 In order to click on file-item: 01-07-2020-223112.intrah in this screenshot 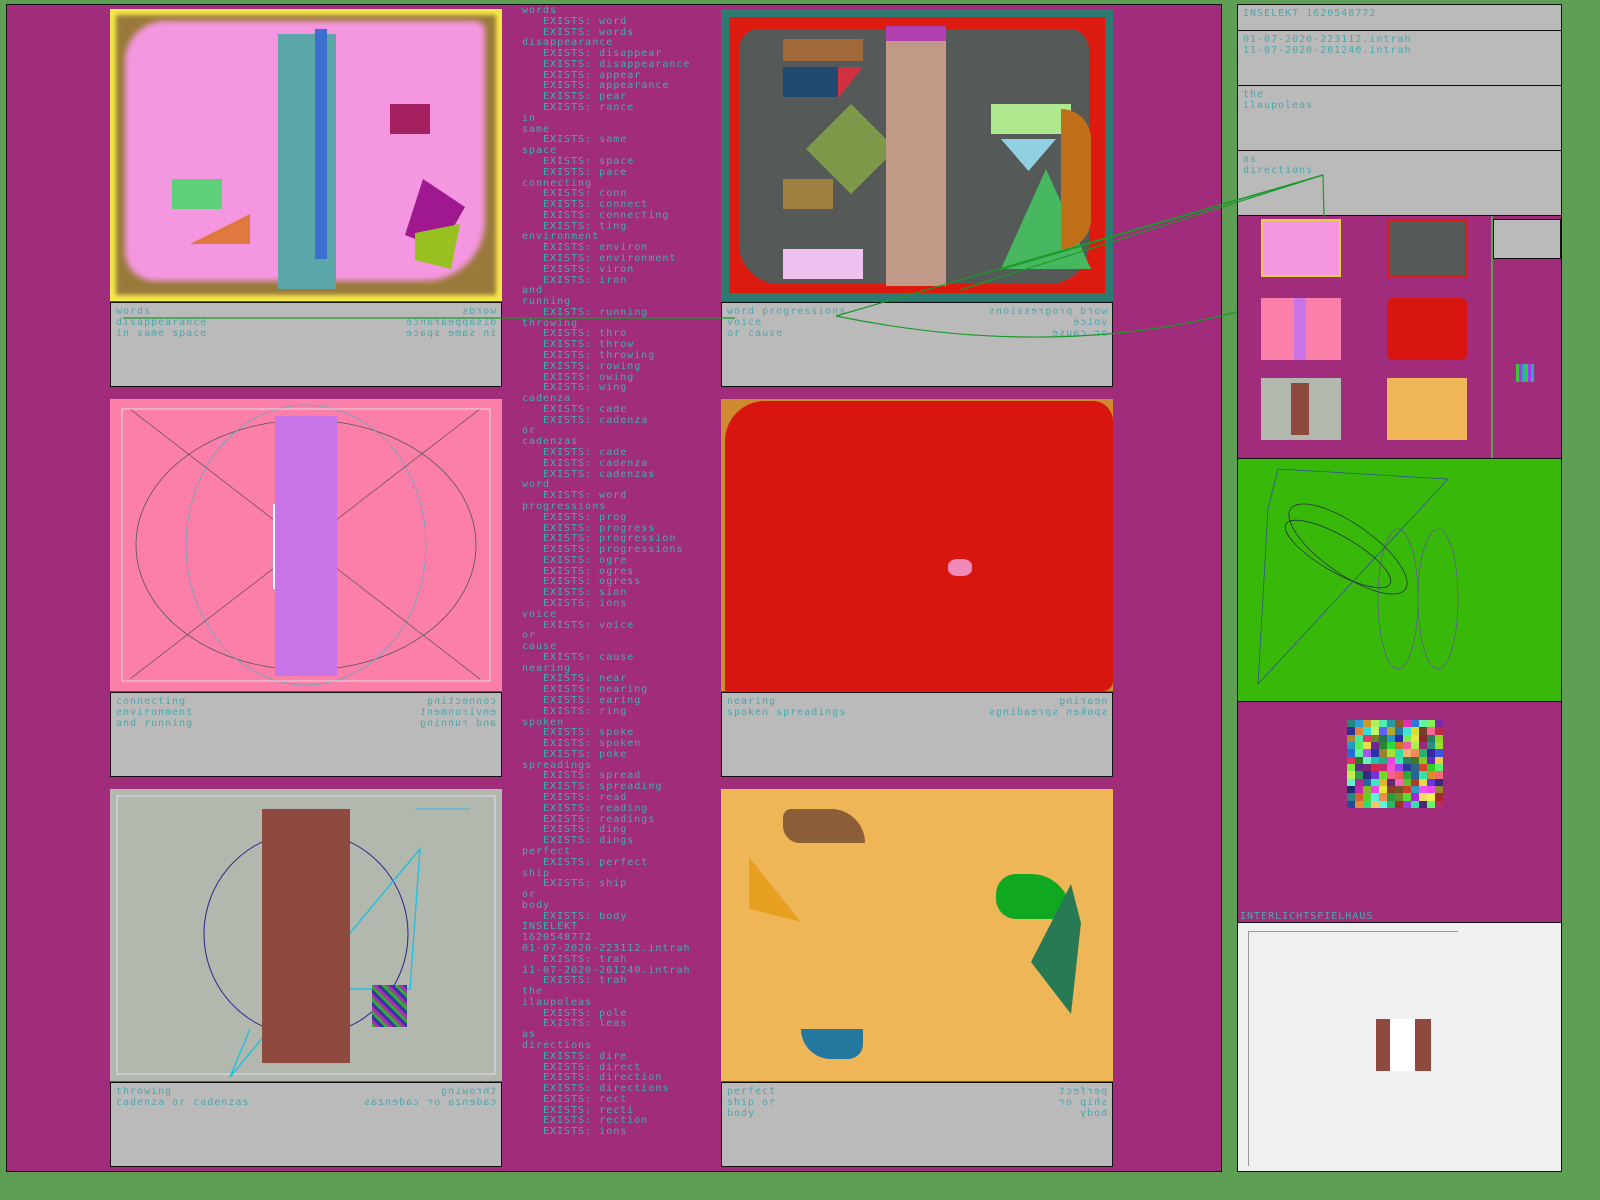, I will do `click(1327, 39)`.